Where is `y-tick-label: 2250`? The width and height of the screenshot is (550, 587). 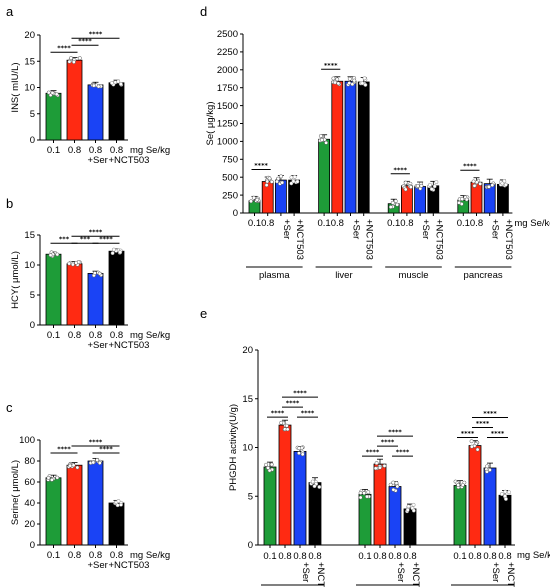 y-tick-label: 2250 is located at coordinates (227, 52).